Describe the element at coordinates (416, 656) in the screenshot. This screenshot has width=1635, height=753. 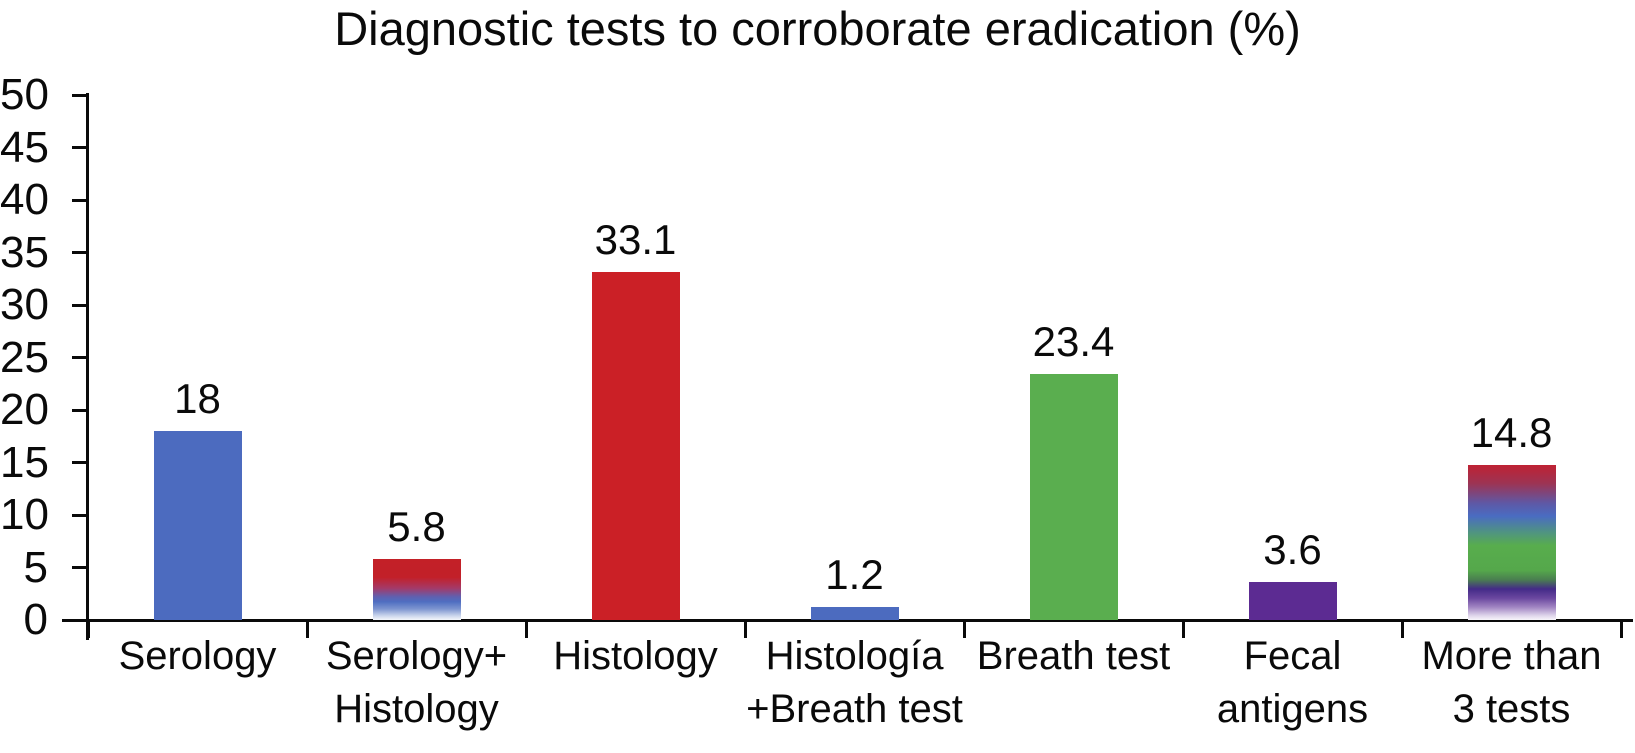
I see `x-tick-label-line: Serology+` at that location.